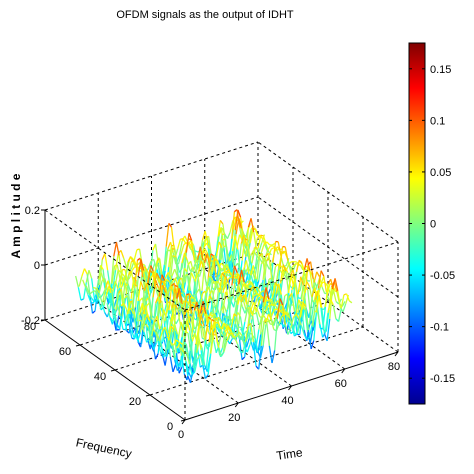 The image size is (474, 474). Describe the element at coordinates (289, 454) in the screenshot. I see `x-axis-label: Time` at that location.